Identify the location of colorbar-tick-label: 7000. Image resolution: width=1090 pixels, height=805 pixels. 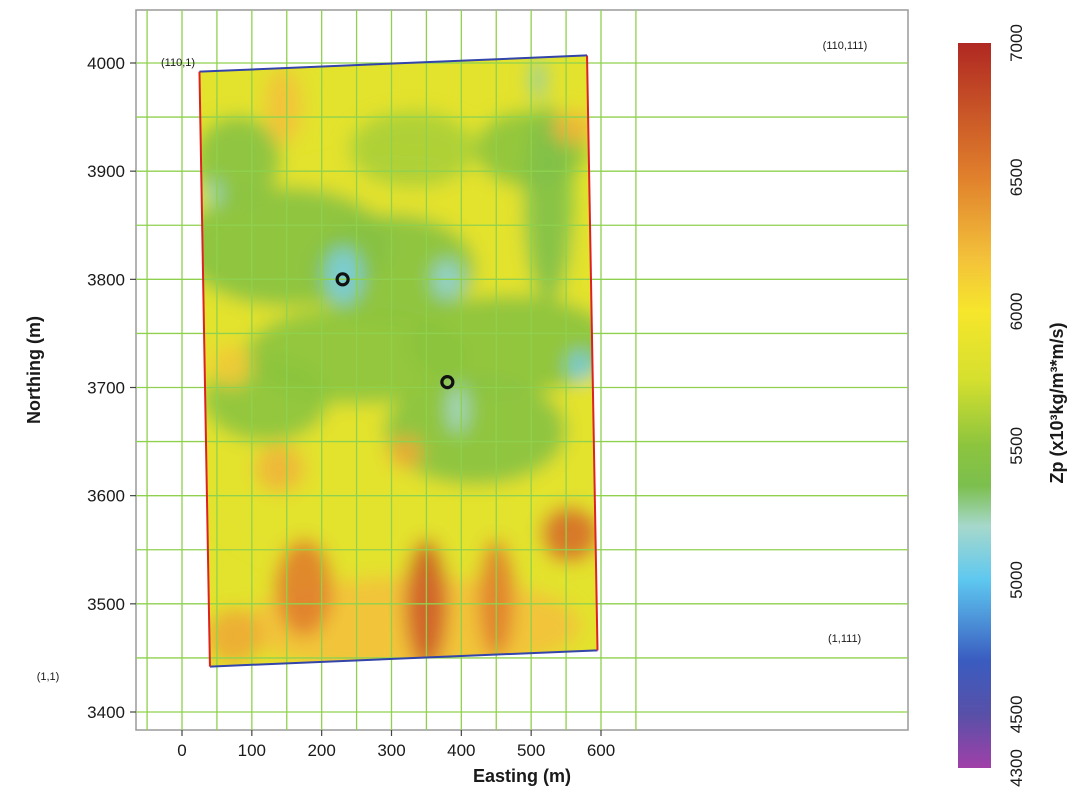
(1016, 43).